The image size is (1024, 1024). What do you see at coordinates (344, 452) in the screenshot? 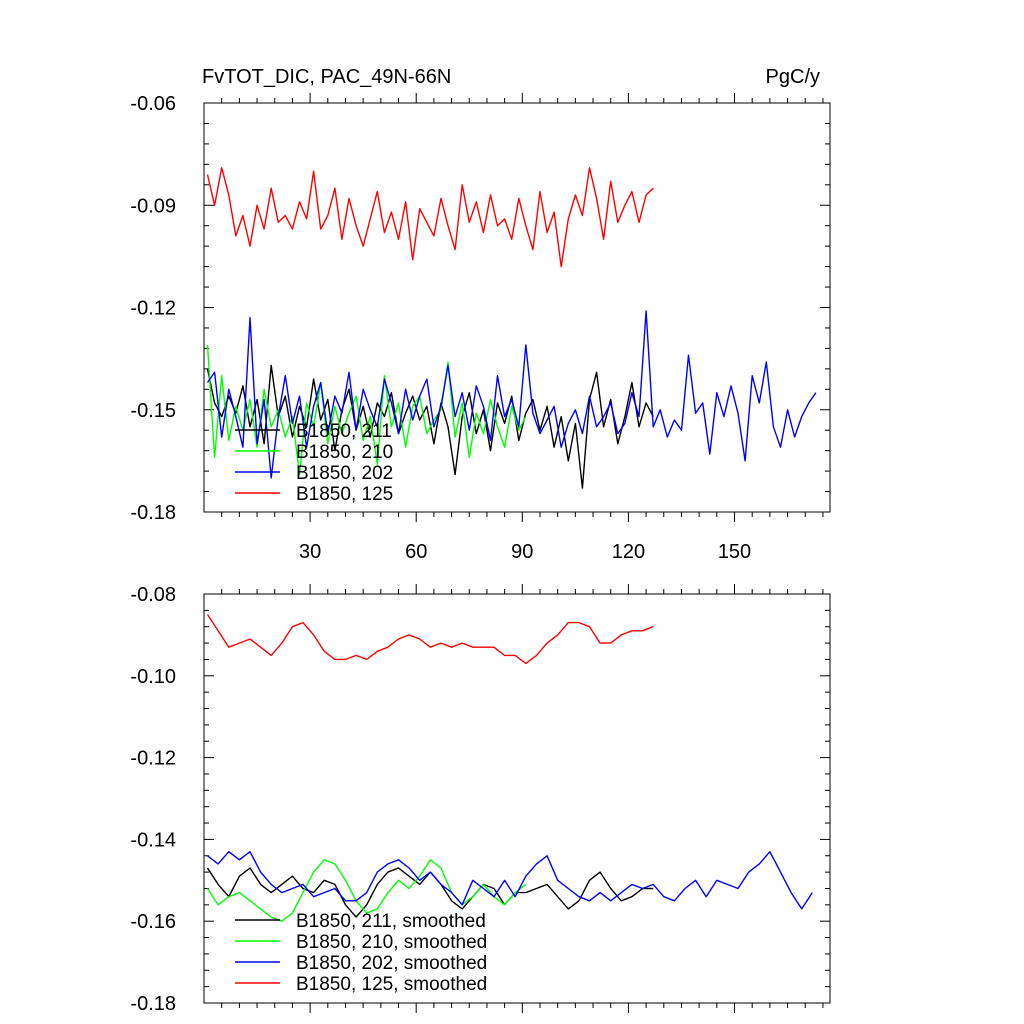
I see `legend-label-1: B1850, 210` at bounding box center [344, 452].